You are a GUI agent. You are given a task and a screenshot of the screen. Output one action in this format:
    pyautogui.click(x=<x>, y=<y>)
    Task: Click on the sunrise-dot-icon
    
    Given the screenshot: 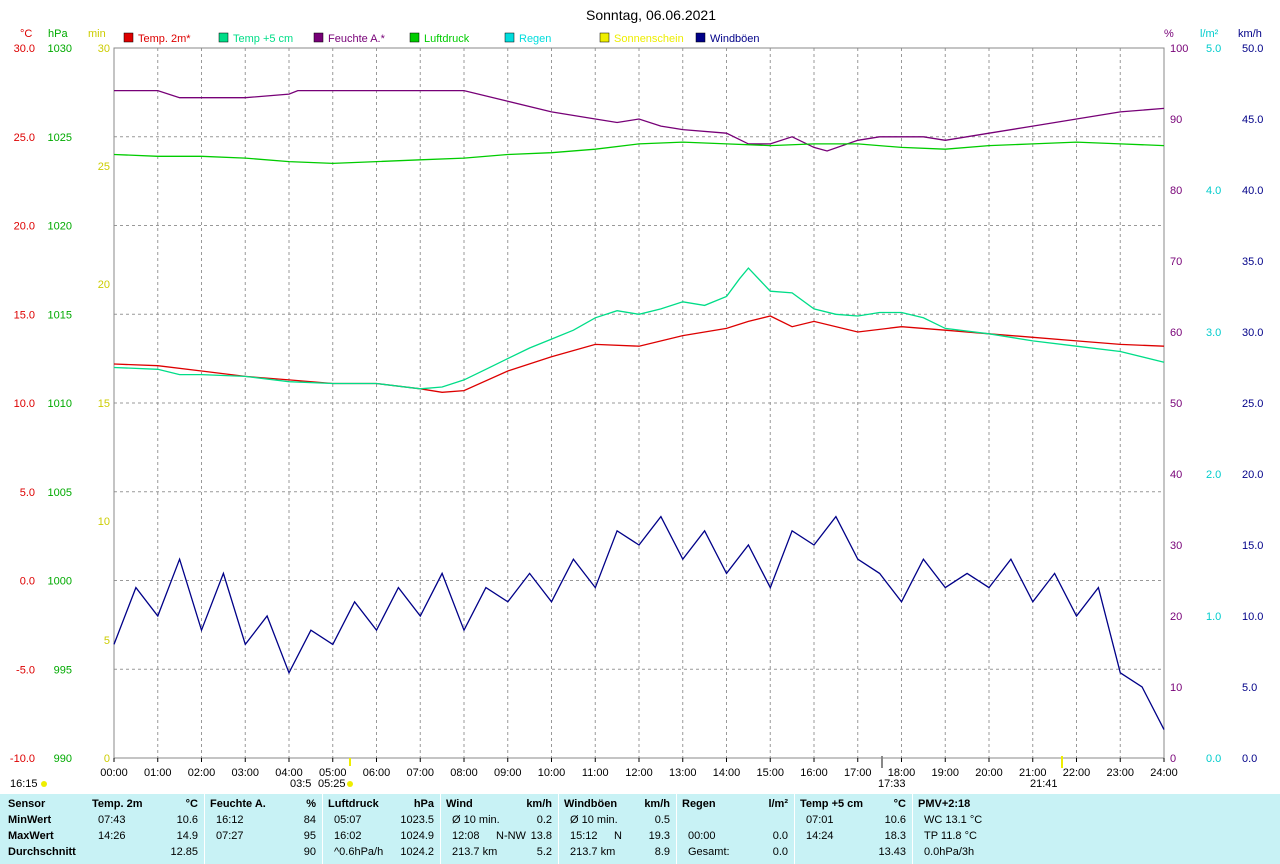 What is the action you would take?
    pyautogui.click(x=350, y=784)
    